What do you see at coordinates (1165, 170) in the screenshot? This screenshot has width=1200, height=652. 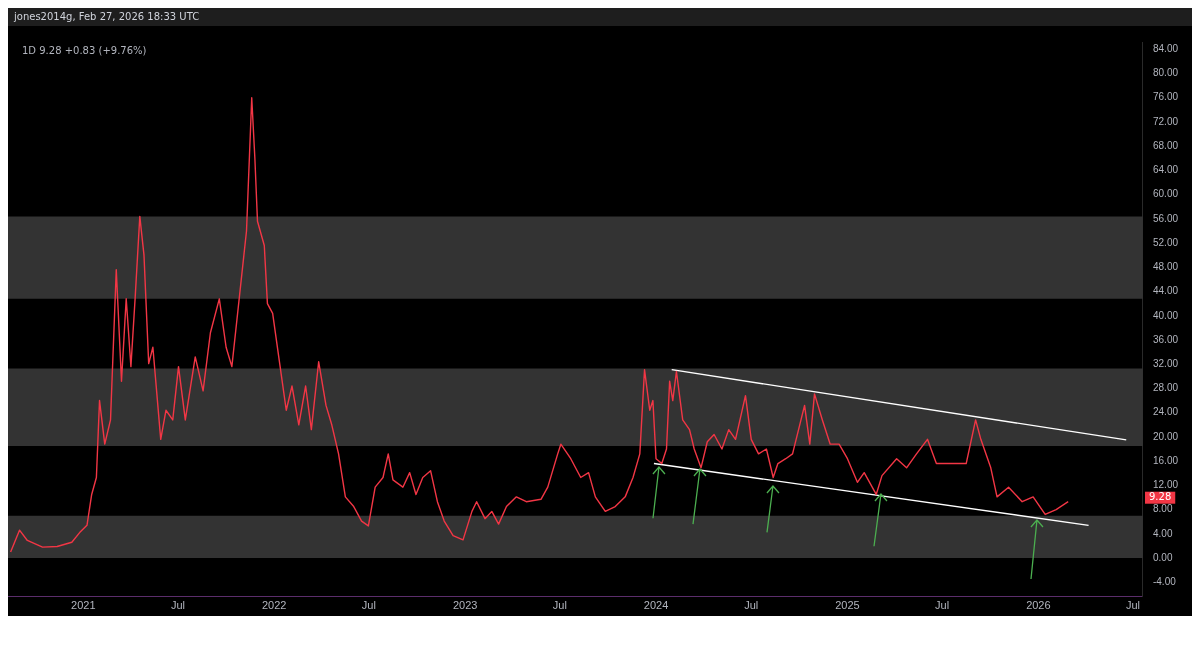 I see `y-tick-label: 64.00` at bounding box center [1165, 170].